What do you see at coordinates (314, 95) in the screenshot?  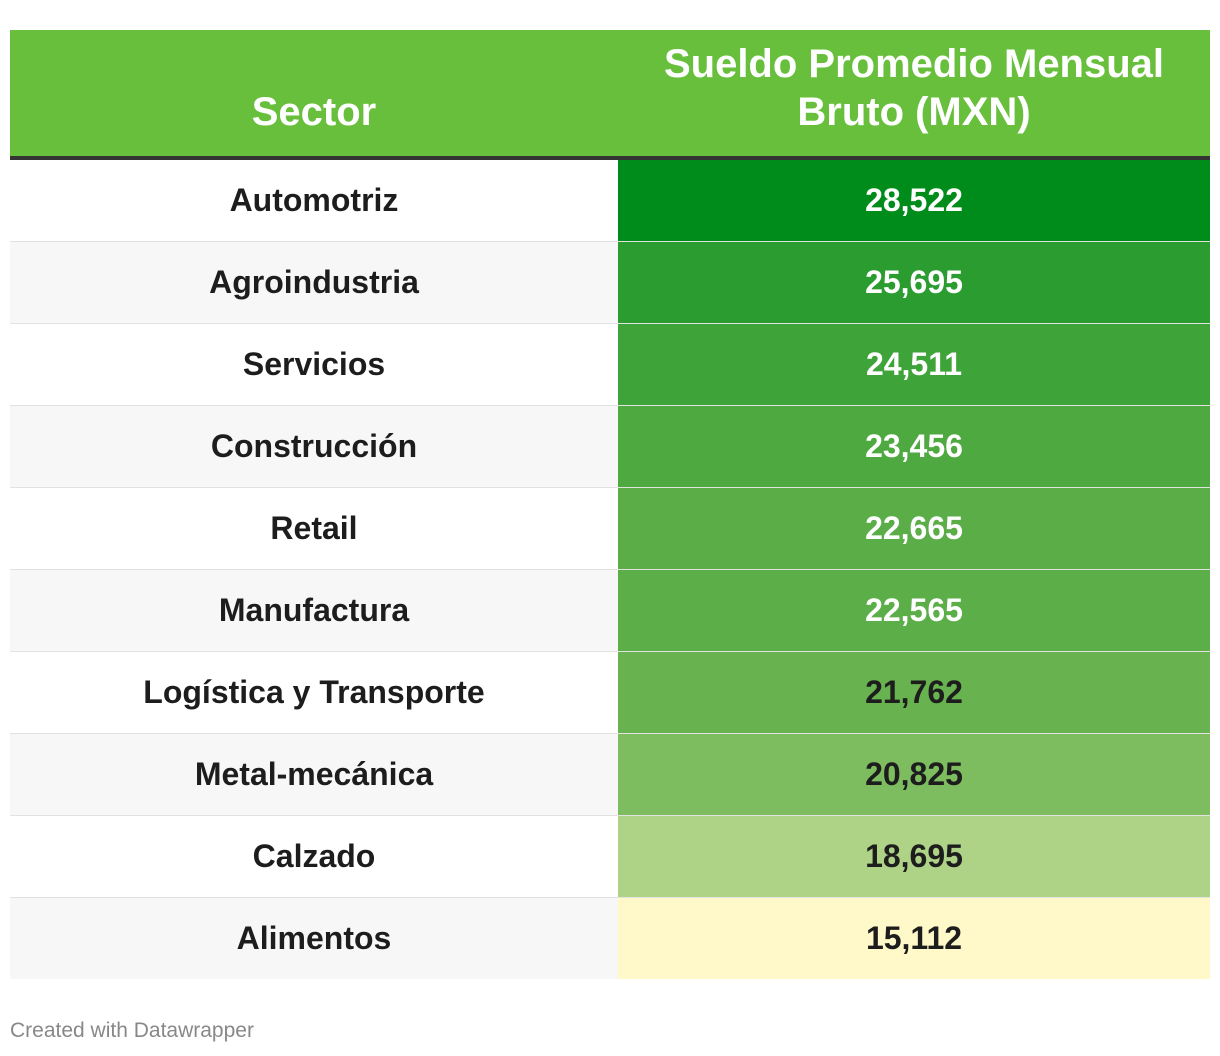 I see `header-sector: Sector` at bounding box center [314, 95].